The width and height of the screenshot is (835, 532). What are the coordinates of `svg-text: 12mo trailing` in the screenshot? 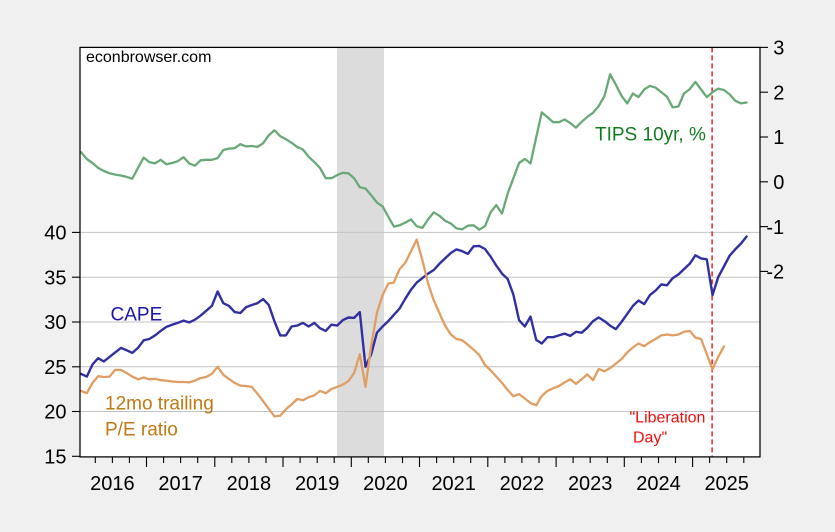 It's located at (159, 404).